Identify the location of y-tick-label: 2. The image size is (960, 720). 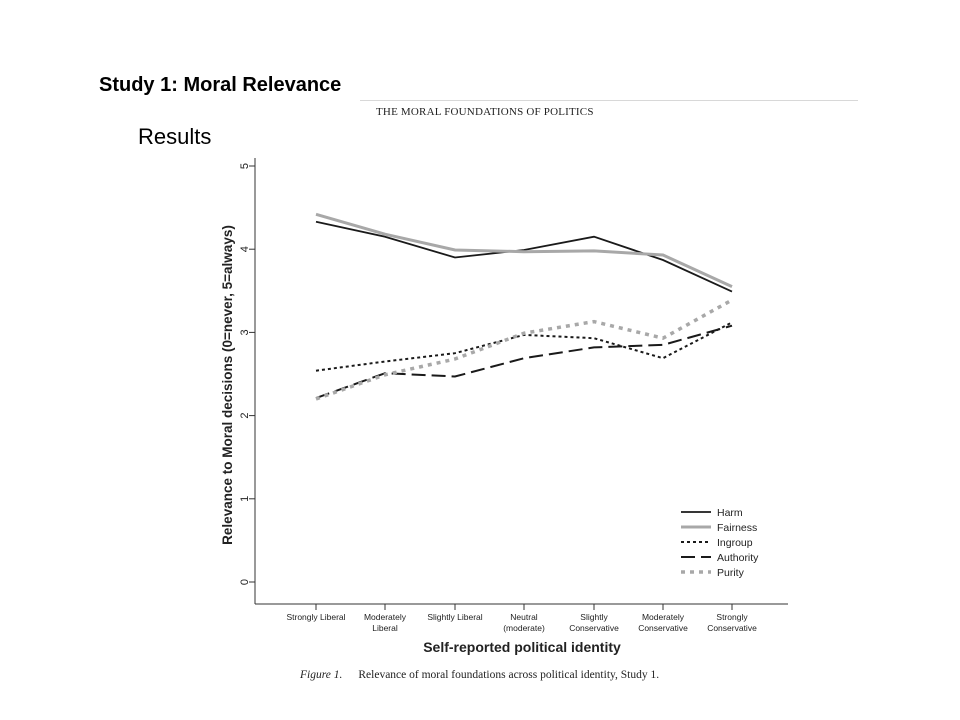
(245, 416).